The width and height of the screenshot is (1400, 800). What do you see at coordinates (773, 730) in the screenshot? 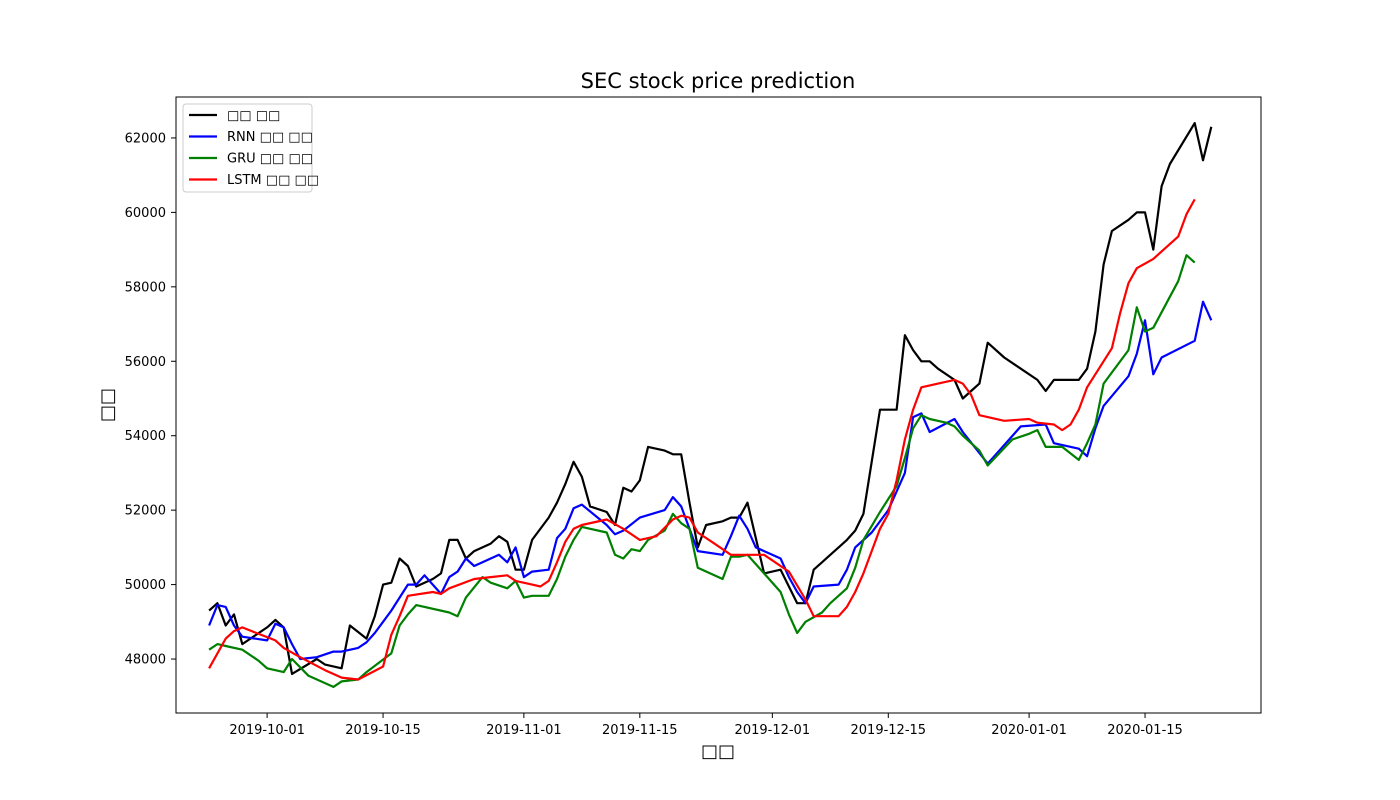
I see `x-tick-label: 2019-12-01` at bounding box center [773, 730].